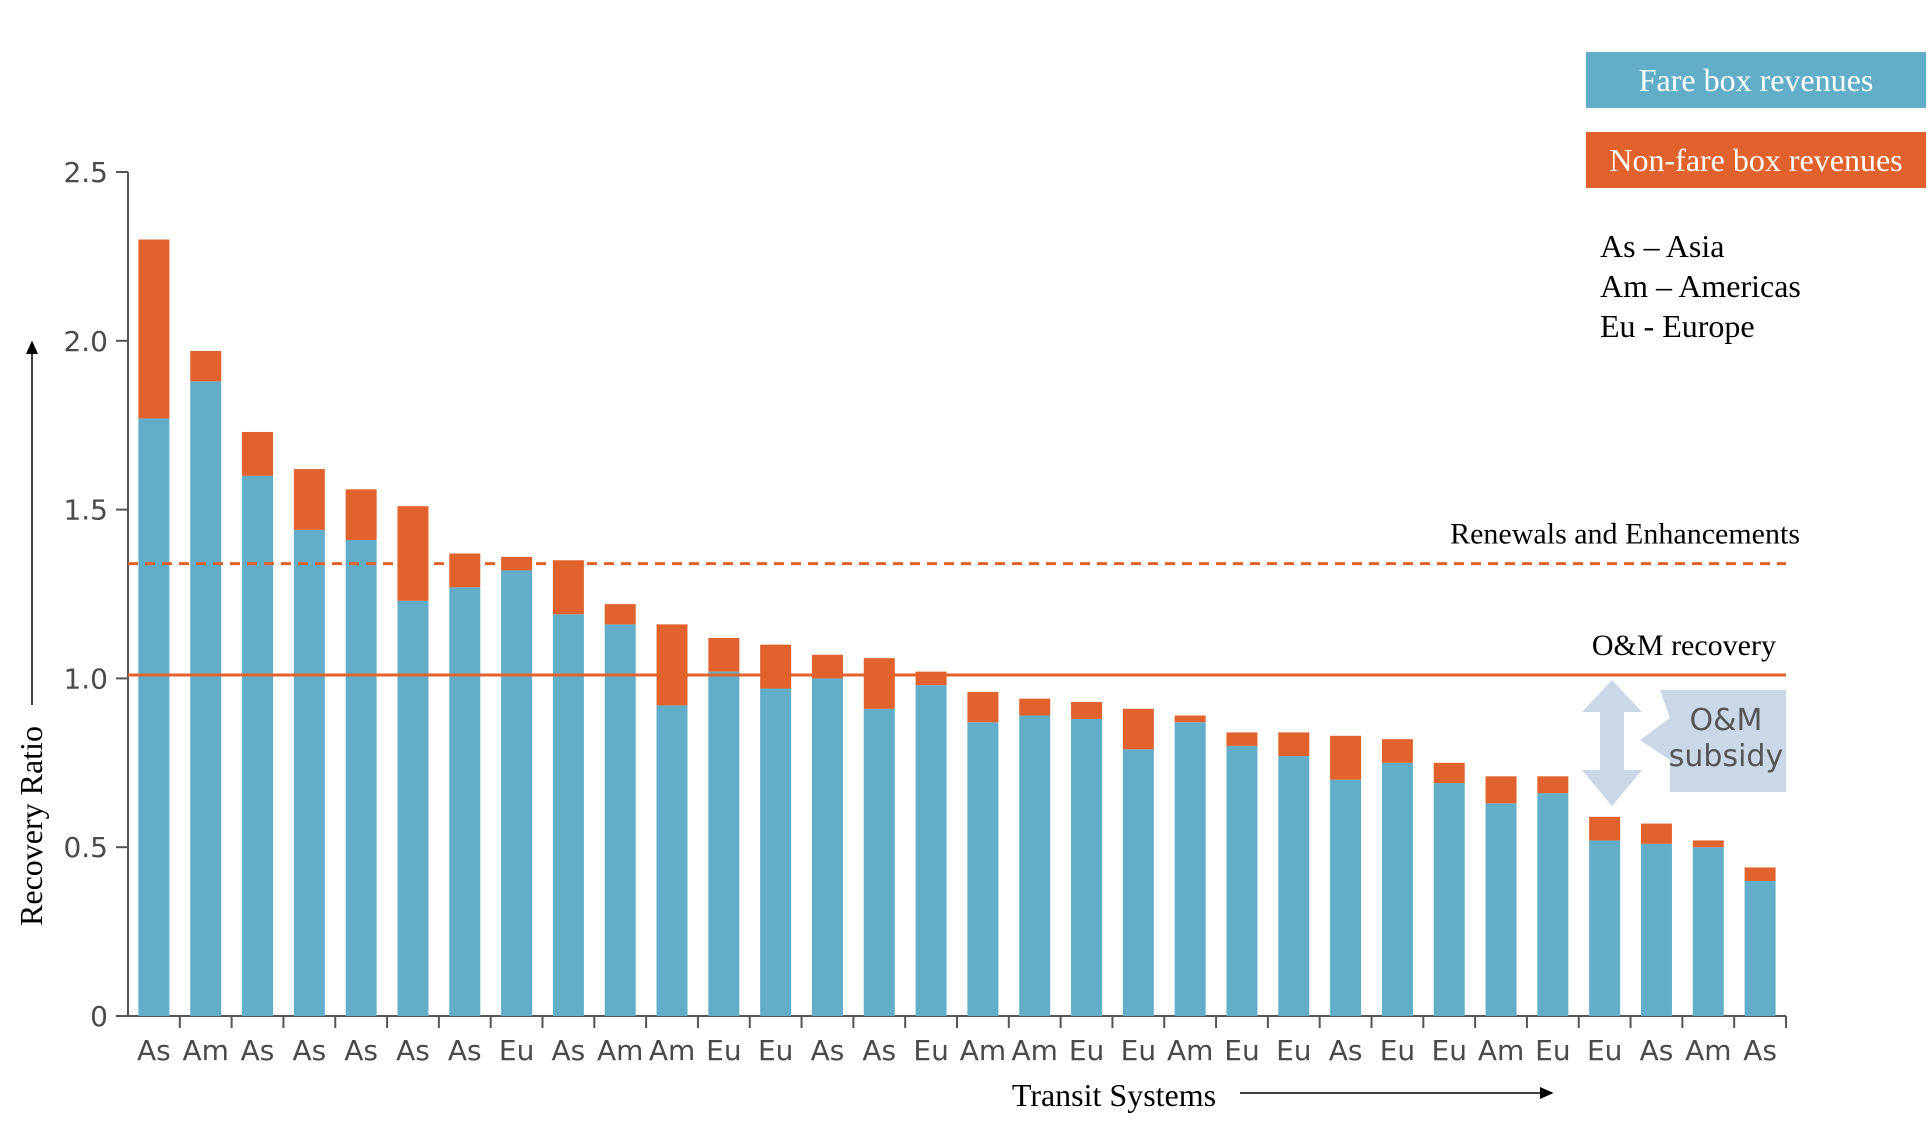 This screenshot has height=1131, width=1928. I want to click on om-subsidy-callout: O&M subsidy, so click(1684, 743).